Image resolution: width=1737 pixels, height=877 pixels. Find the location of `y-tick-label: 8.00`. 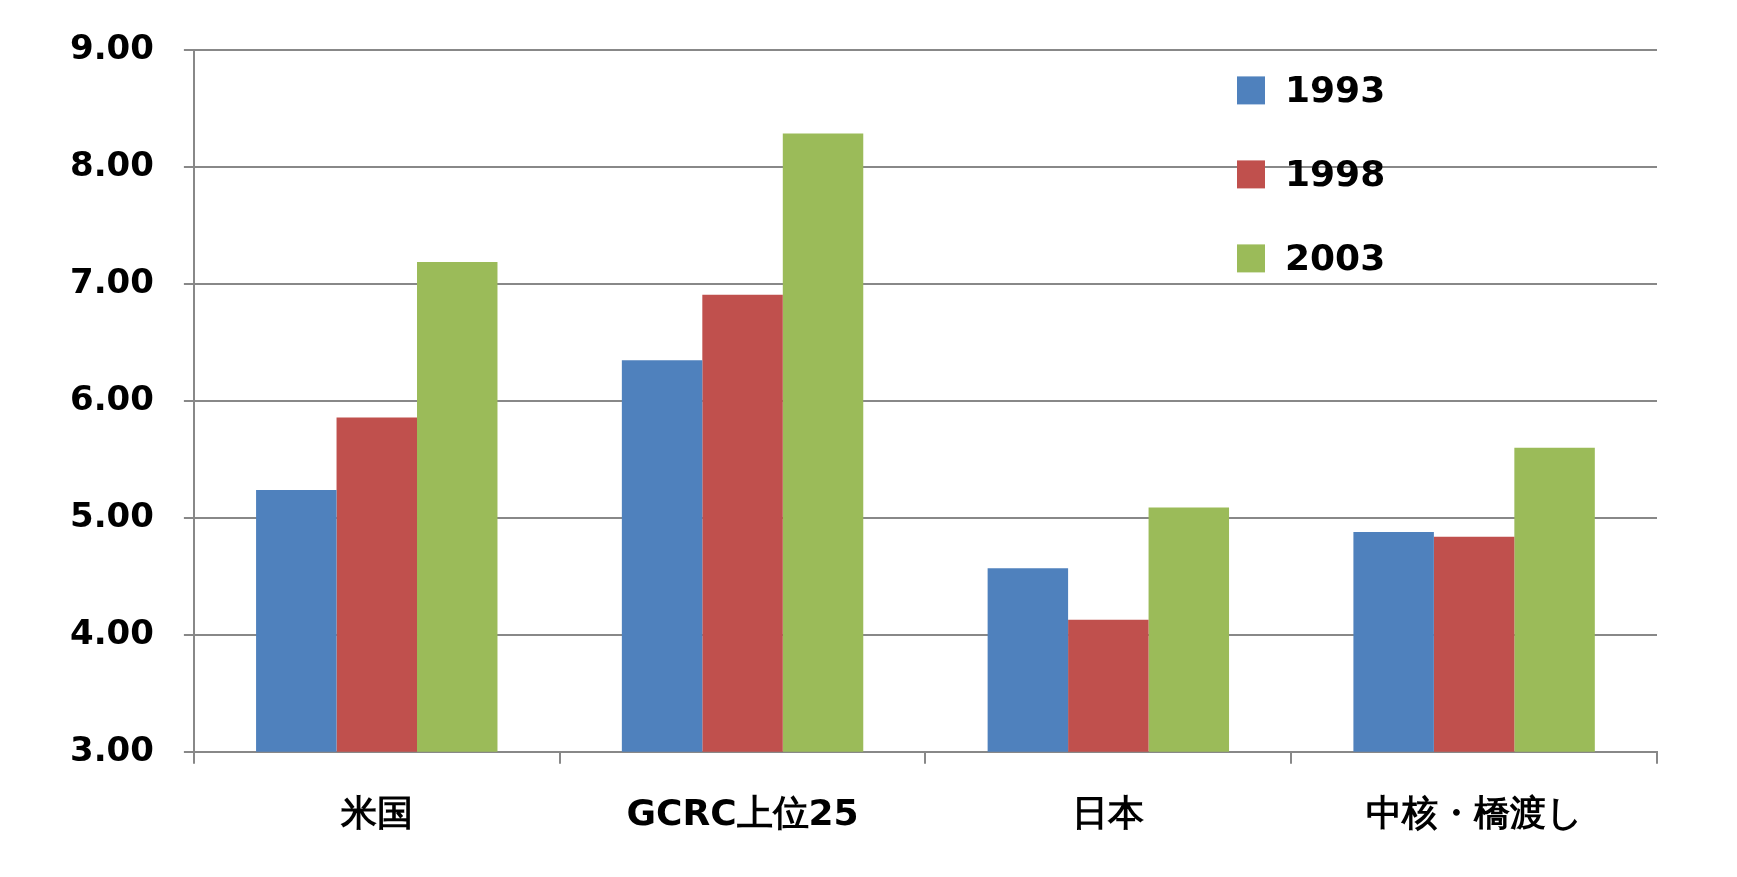

y-tick-label: 8.00 is located at coordinates (112, 164).